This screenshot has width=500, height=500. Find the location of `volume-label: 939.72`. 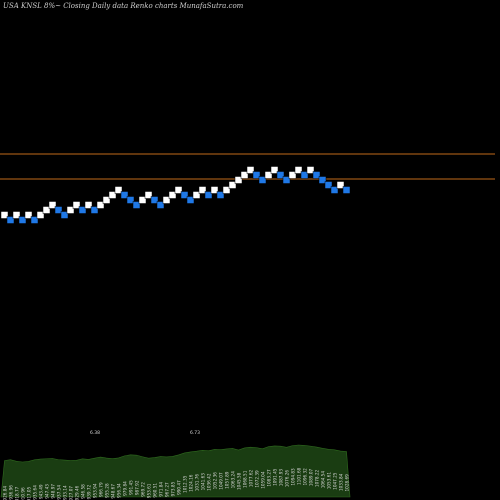

volume-label: 939.72 is located at coordinates (89, 491).